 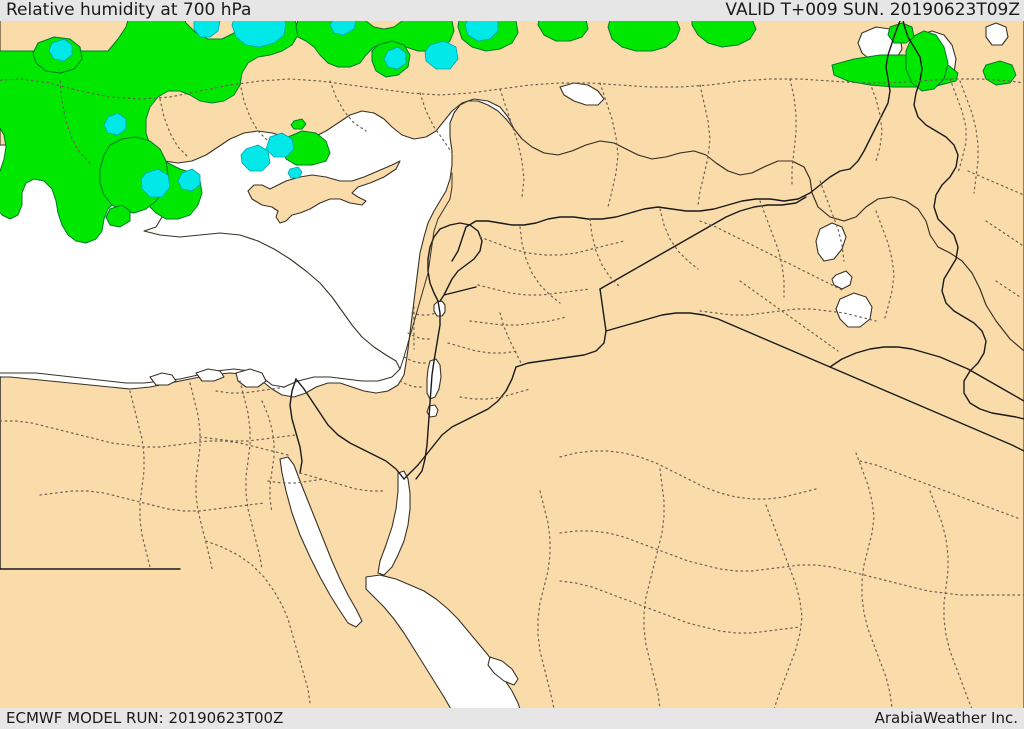 I want to click on humidity-cyan-core-l, so click(x=295, y=172).